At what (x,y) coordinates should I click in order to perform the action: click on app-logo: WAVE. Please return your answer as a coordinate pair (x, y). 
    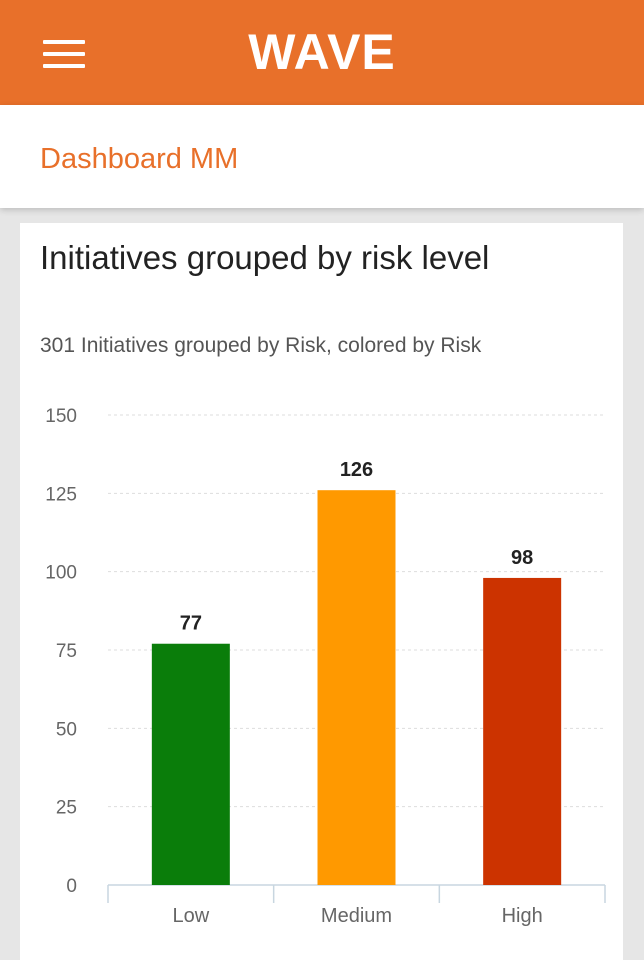
    Looking at the image, I should click on (322, 52).